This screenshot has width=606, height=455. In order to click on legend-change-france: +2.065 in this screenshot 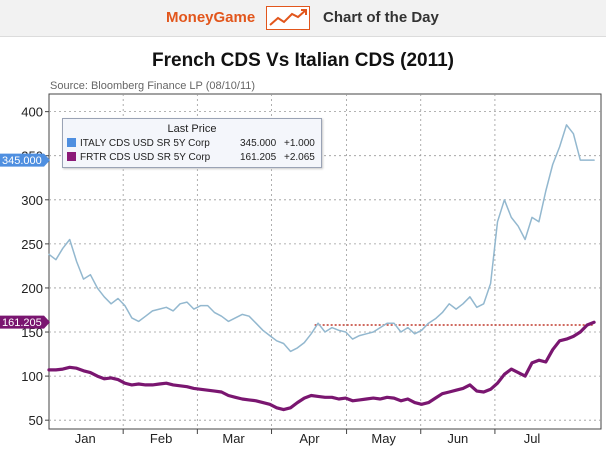, I will do `click(299, 157)`.